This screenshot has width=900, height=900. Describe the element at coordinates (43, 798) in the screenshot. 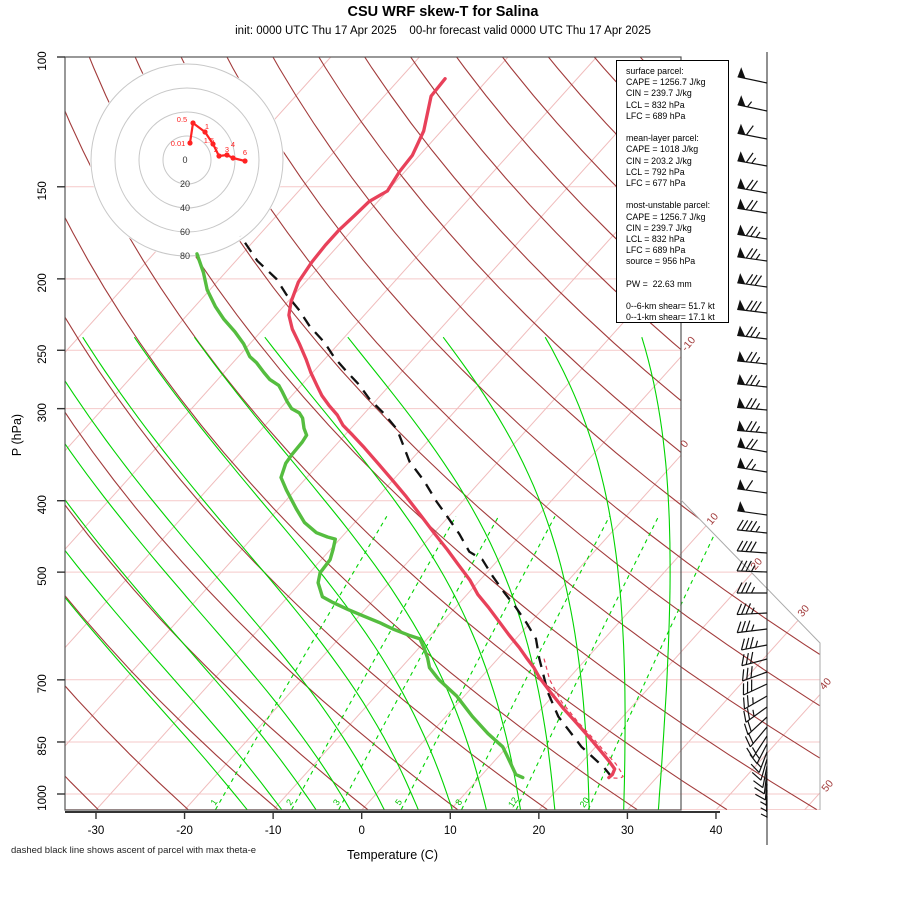

I see `y-axis-tick-label: 1000` at that location.